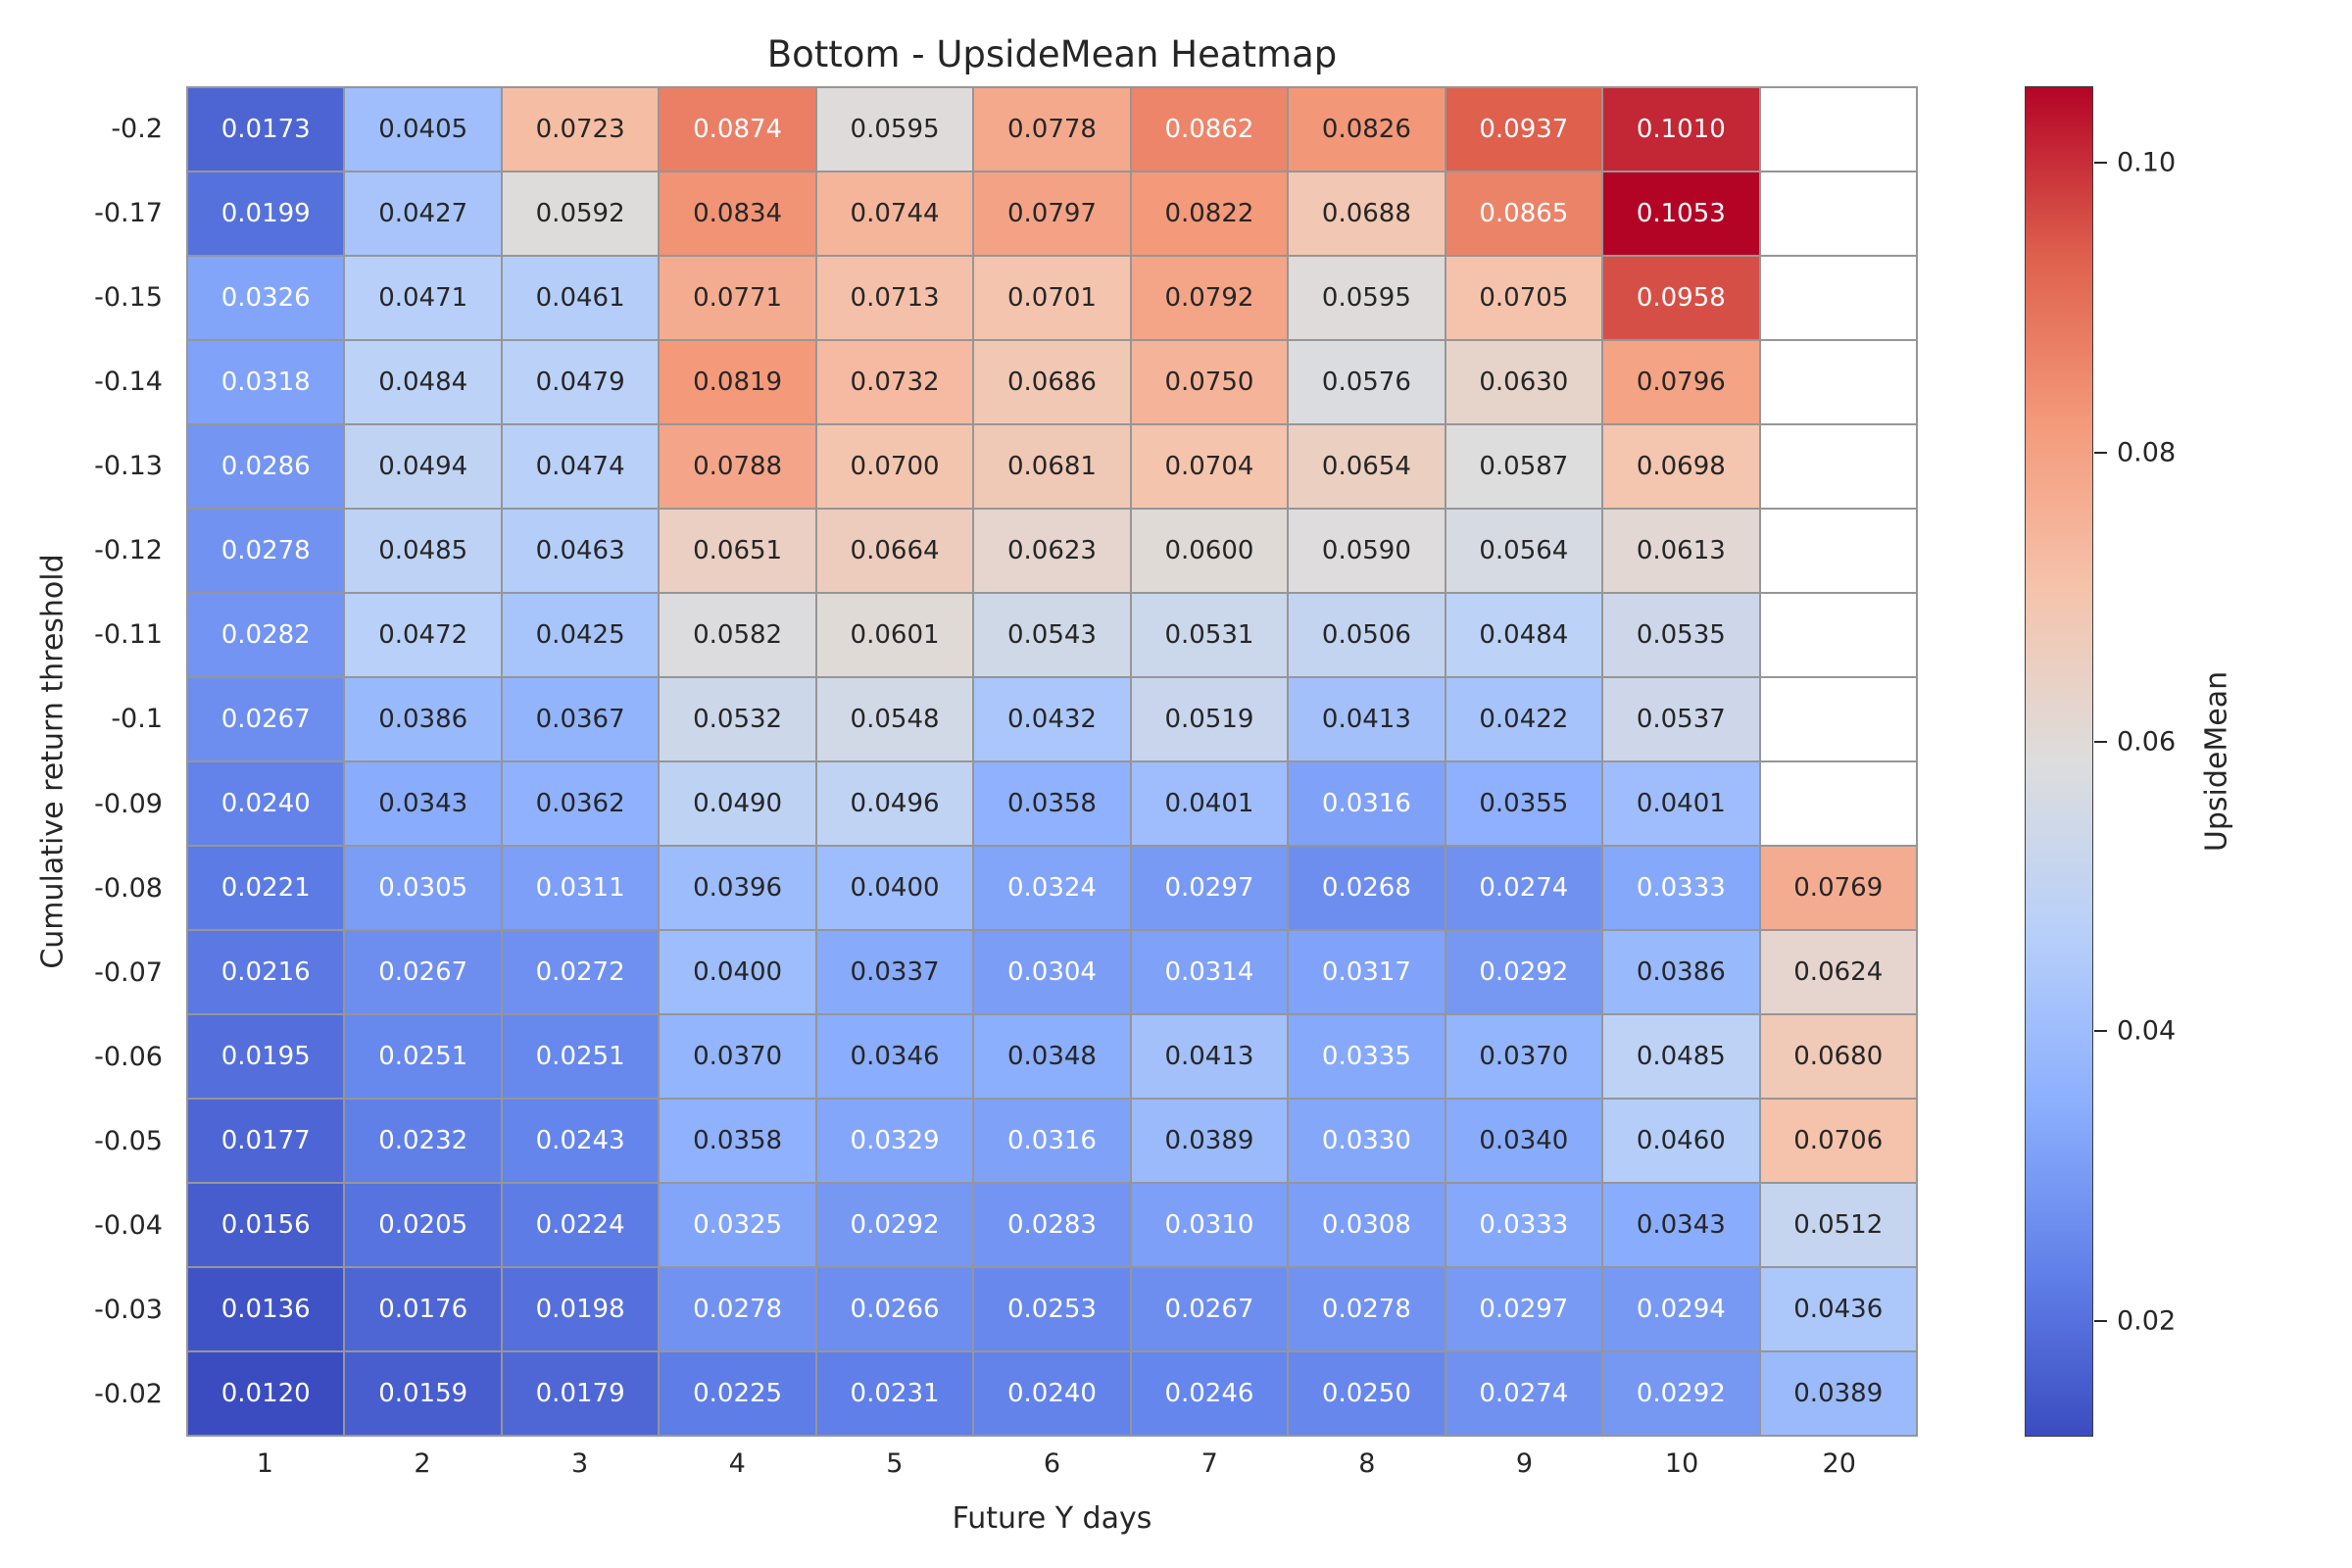  Describe the element at coordinates (1052, 382) in the screenshot. I see `heatmap-cell: 0.0686` at that location.